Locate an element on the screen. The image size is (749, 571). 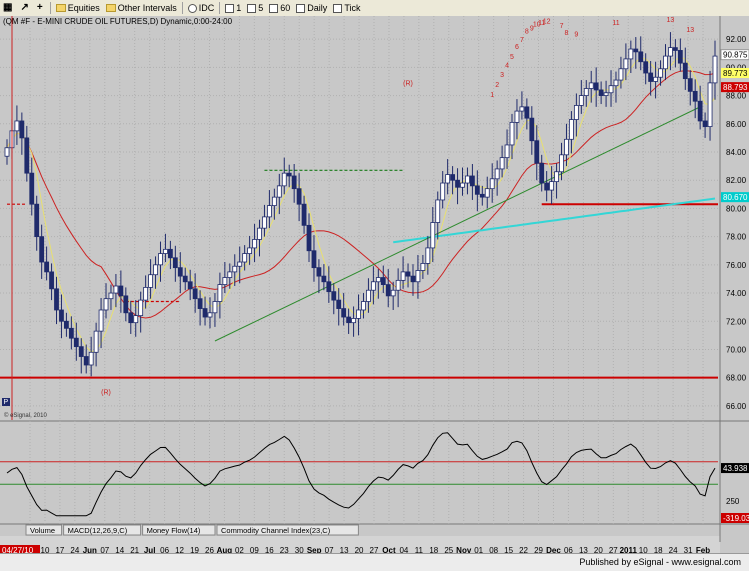
date-label: 20 is located at coordinates (359, 549).